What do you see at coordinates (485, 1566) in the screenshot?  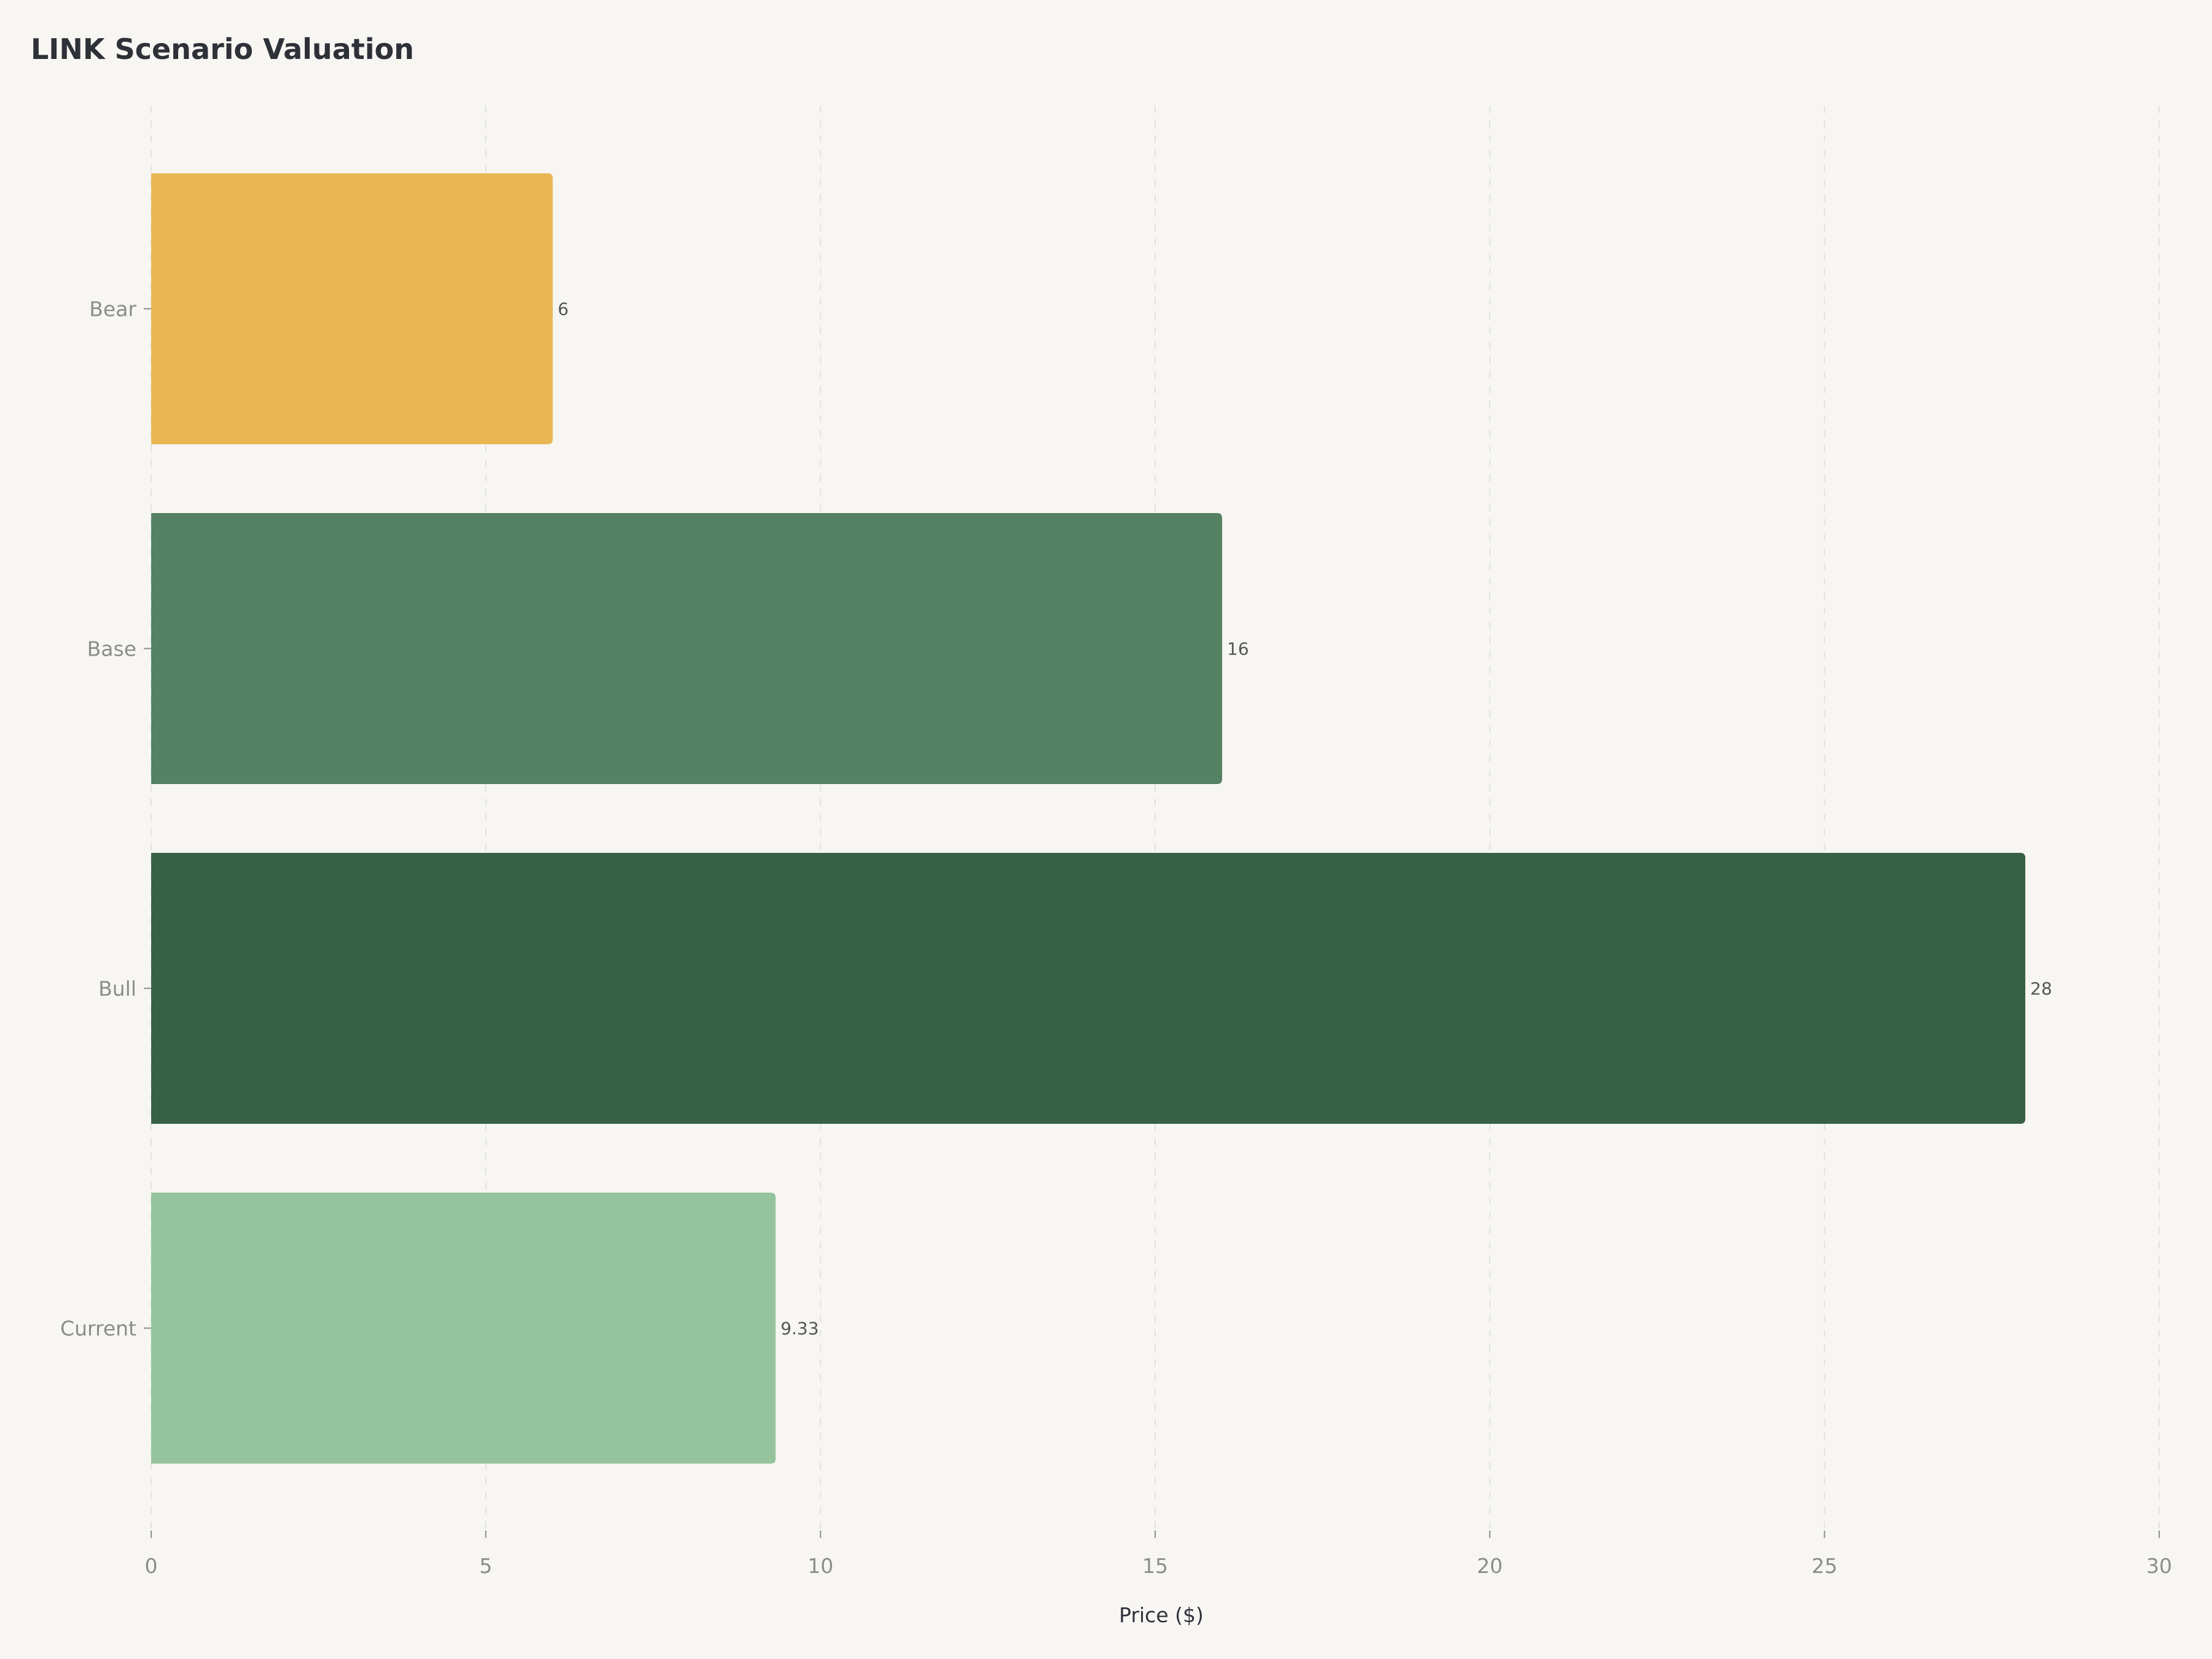 I see `x-tick-label: 5` at bounding box center [485, 1566].